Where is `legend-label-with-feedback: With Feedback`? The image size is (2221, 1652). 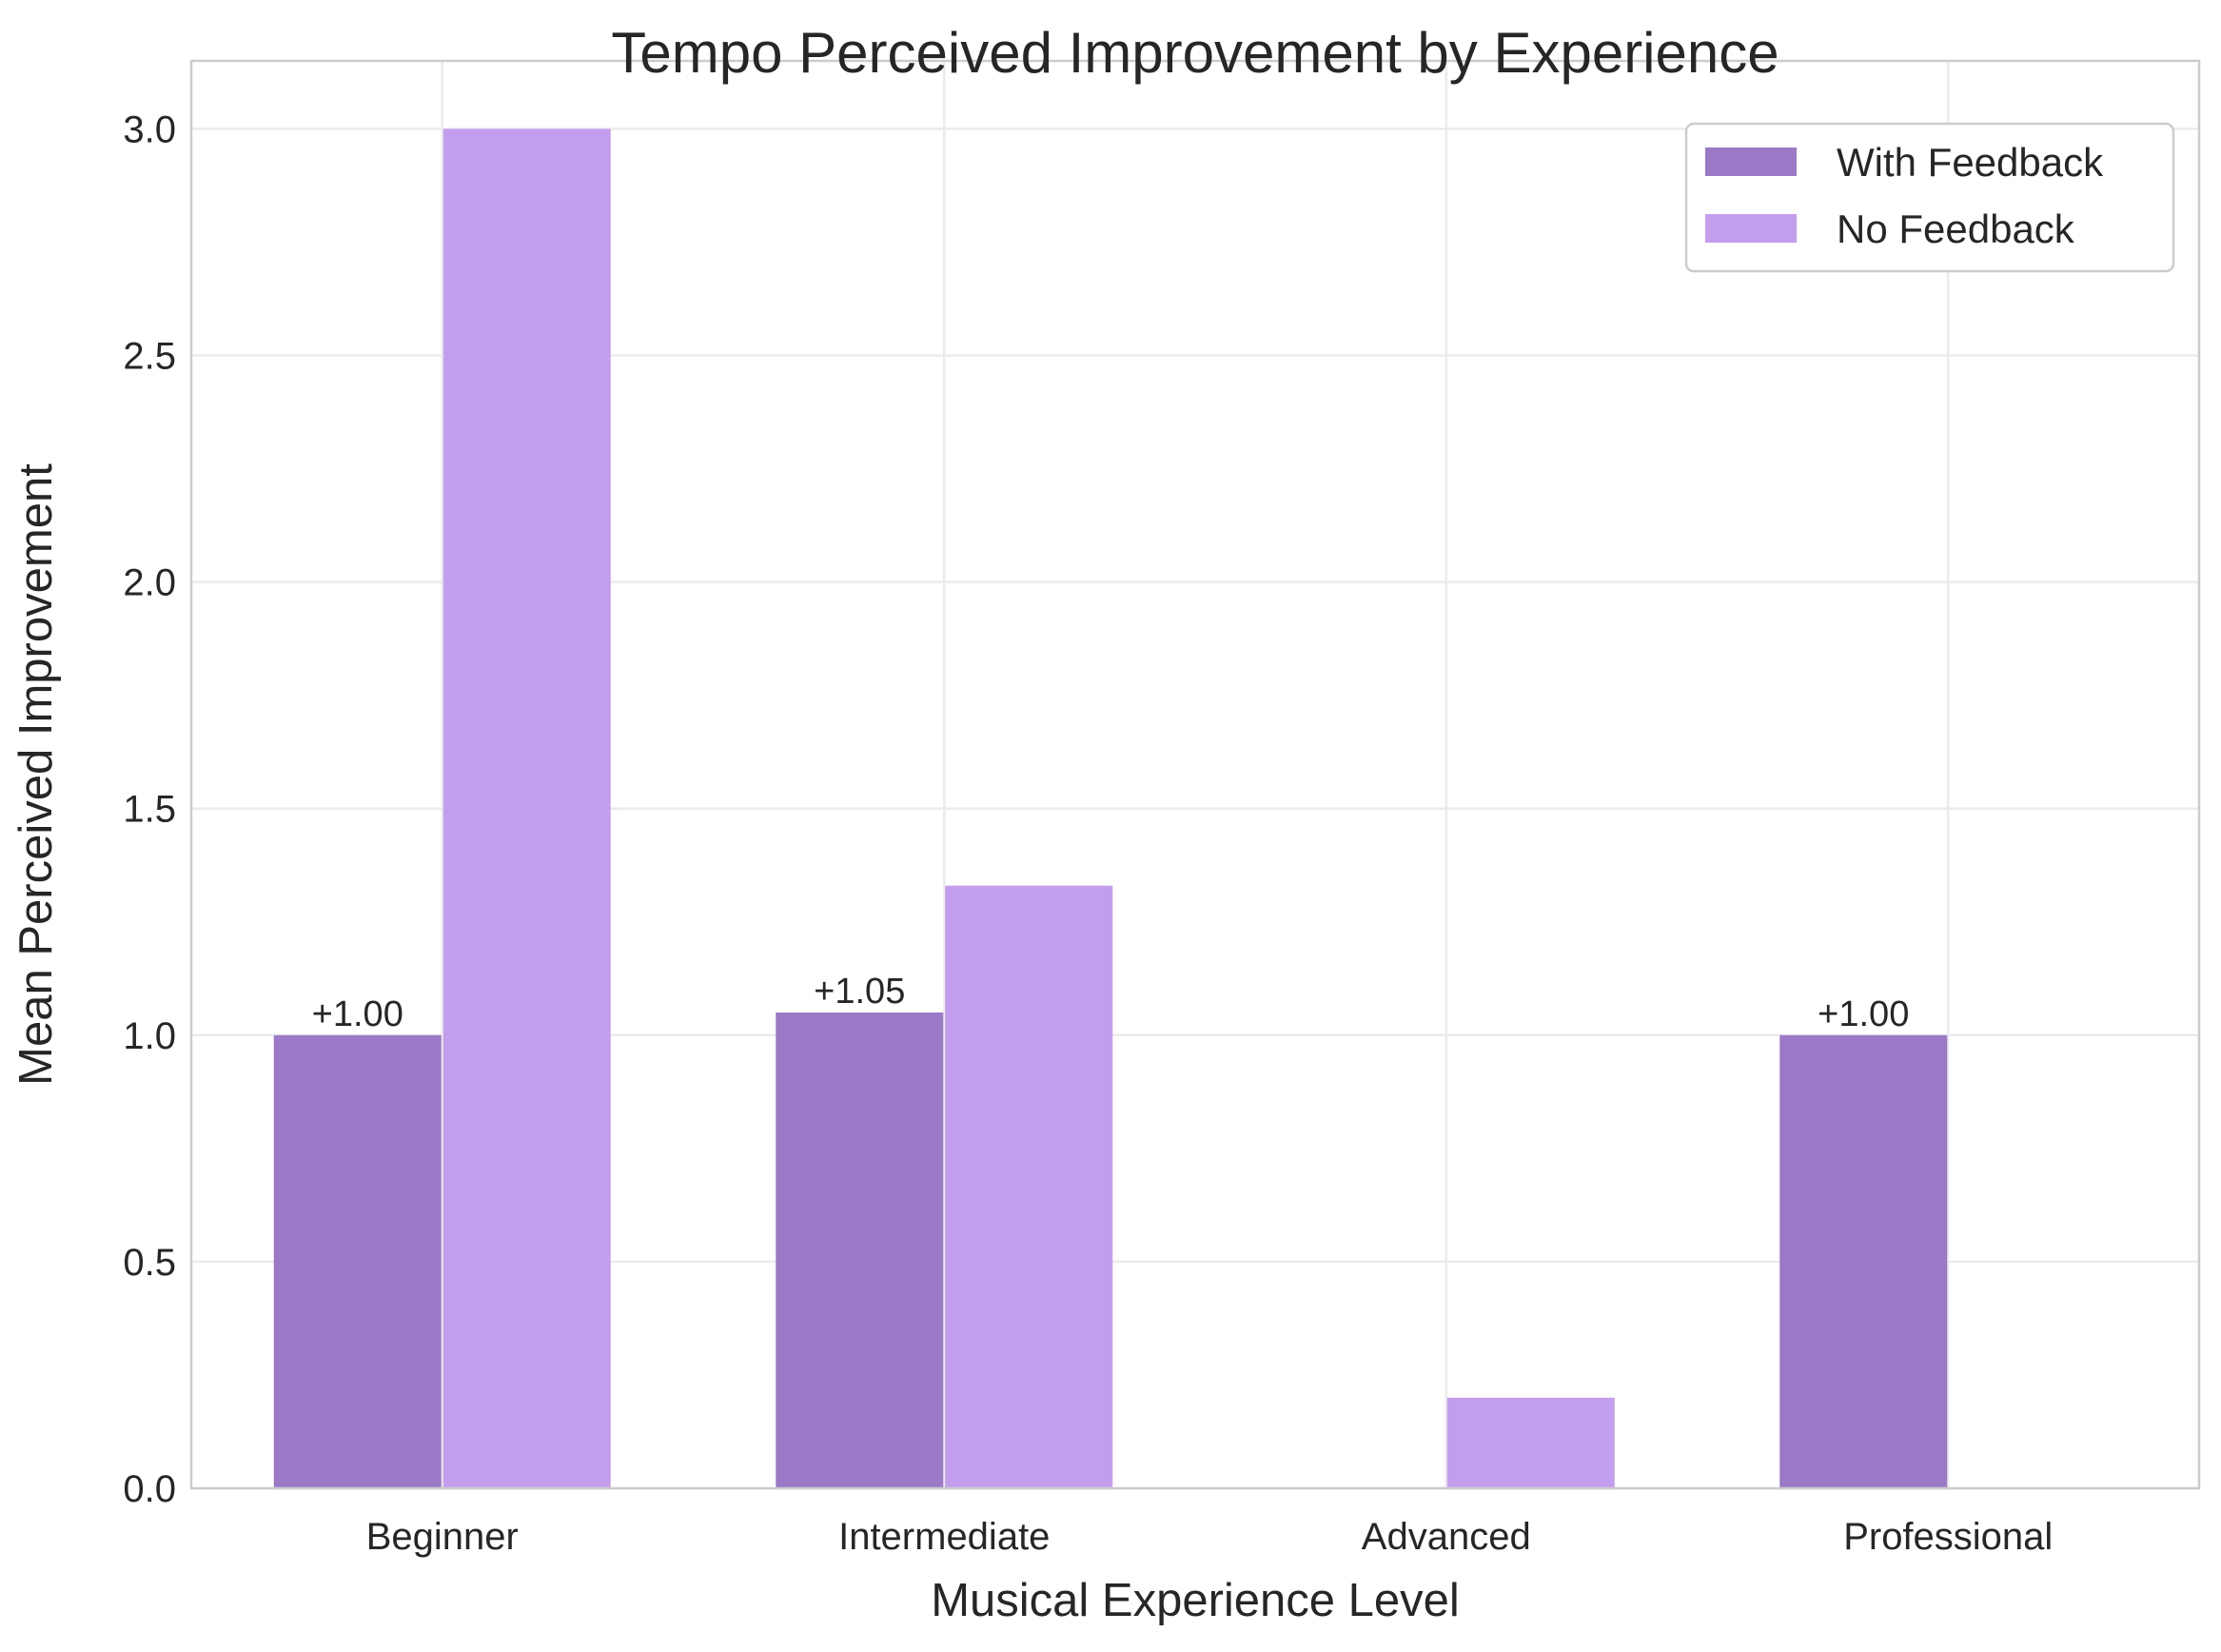
legend-label-with-feedback: With Feedback is located at coordinates (1970, 162).